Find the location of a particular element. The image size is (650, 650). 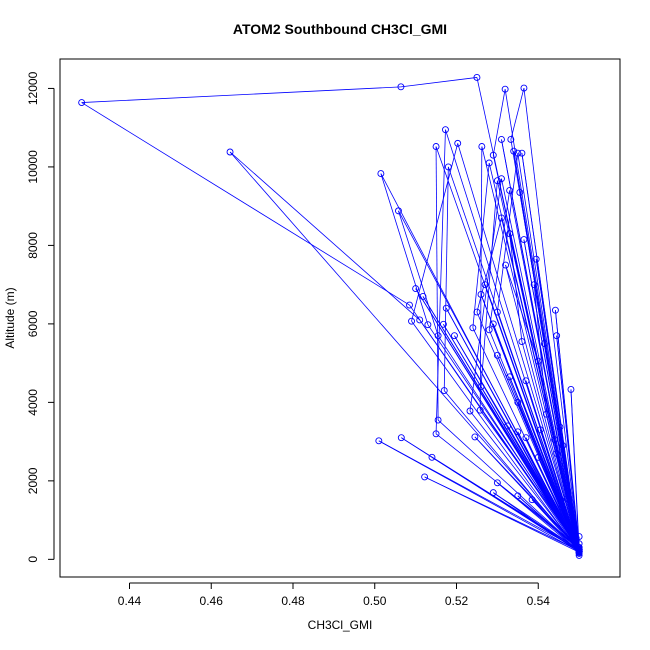

chart-title: ATOM2 Southbound CH3Cl_GMI is located at coordinates (340, 29).